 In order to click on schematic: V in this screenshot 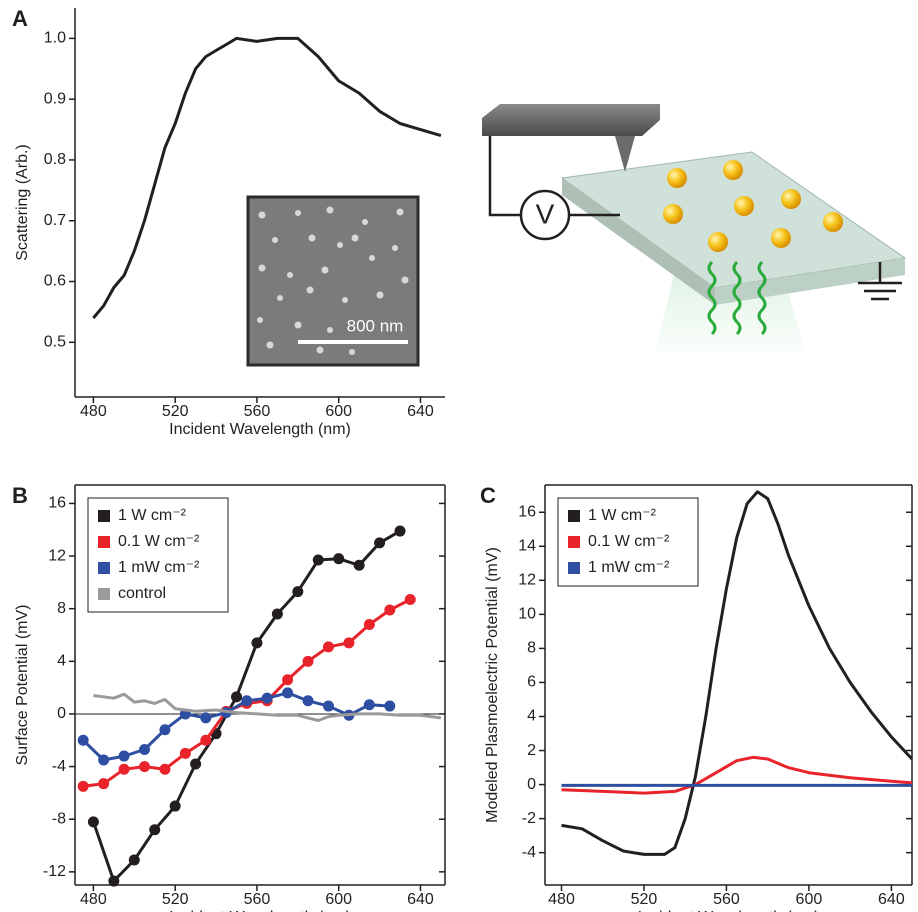, I will do `click(694, 228)`.